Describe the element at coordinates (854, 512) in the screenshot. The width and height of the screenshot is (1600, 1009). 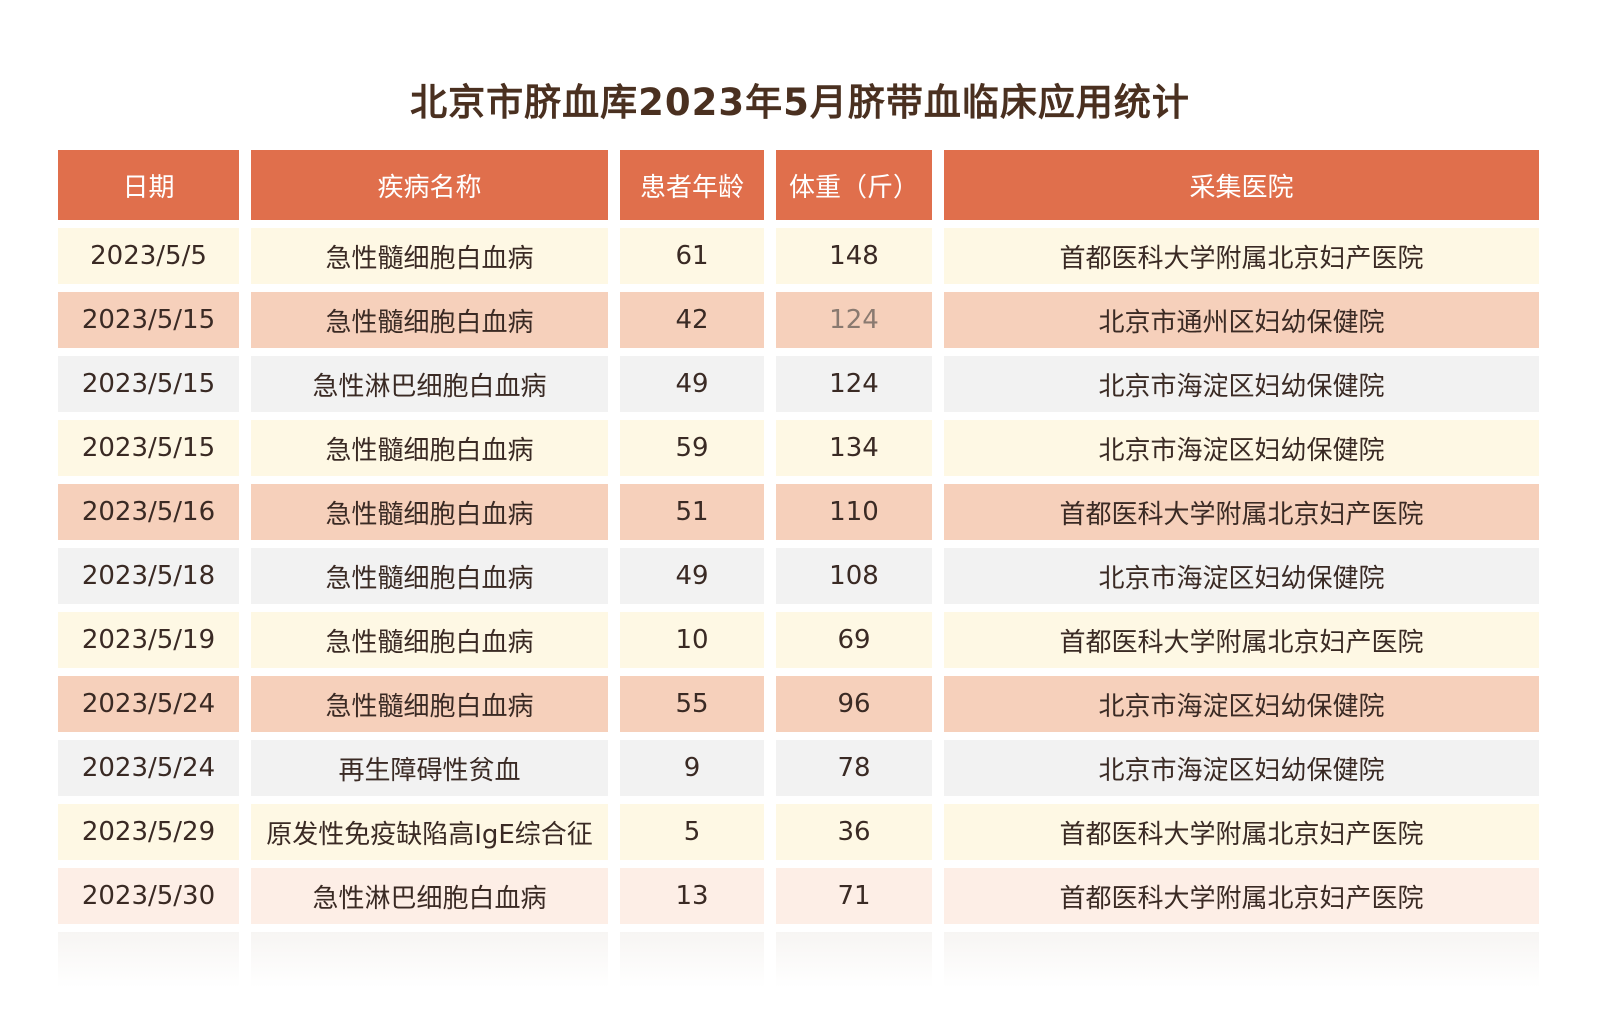
I see `weight-cell: 110` at that location.